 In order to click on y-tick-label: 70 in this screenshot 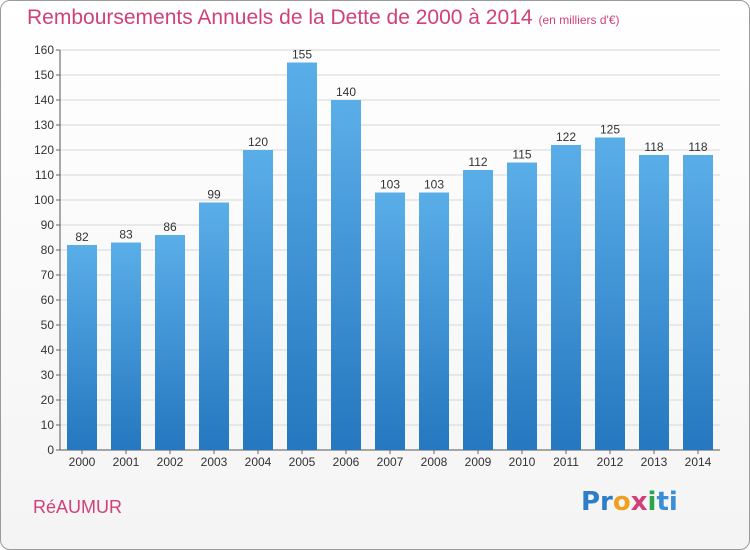, I will do `click(48, 275)`.